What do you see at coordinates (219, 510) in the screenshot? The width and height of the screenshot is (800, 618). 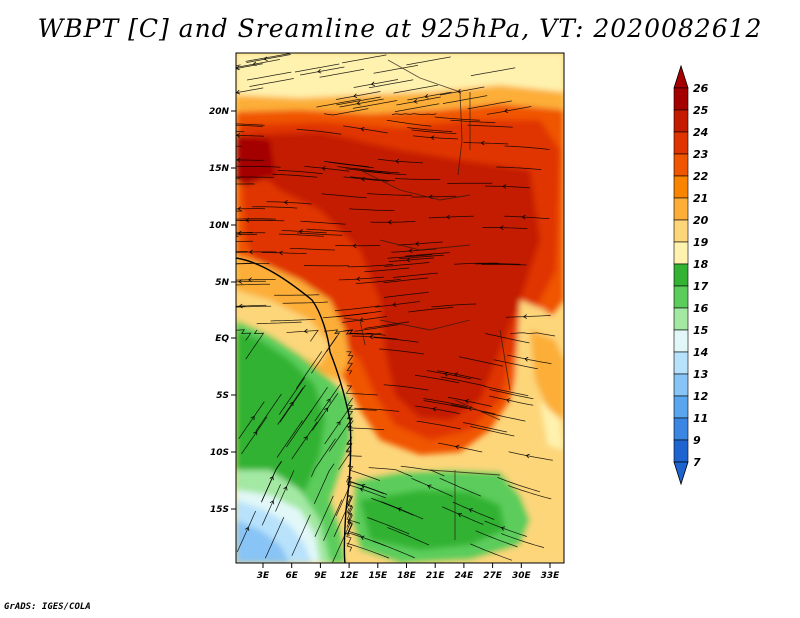 I see `lat-label: 15S` at bounding box center [219, 510].